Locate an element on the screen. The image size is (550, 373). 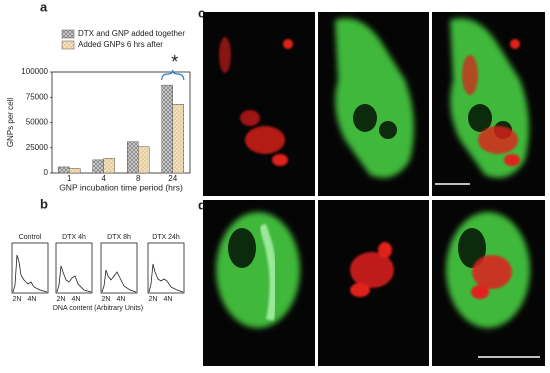
y-tick-label: 75000 is located at coordinates (37, 96).